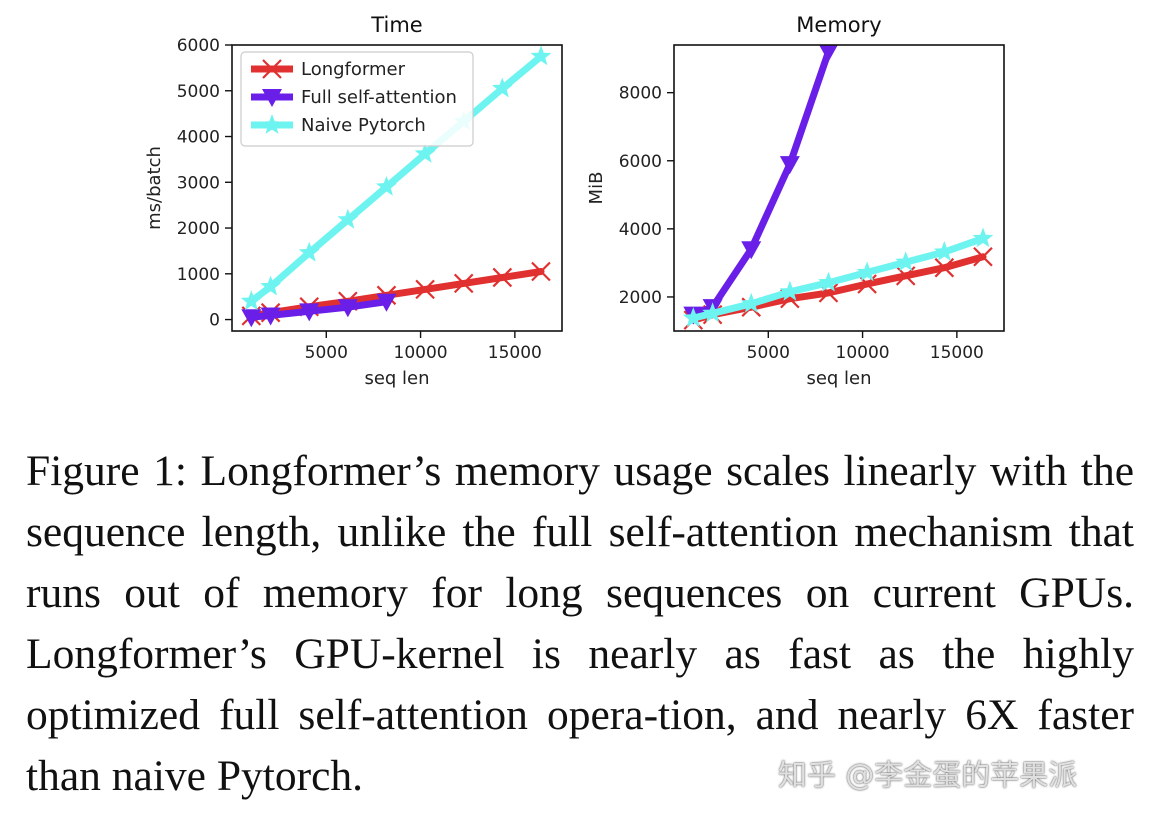 This screenshot has height=822, width=1154. Describe the element at coordinates (198, 275) in the screenshot. I see `time-y-tick-label: 1000` at that location.